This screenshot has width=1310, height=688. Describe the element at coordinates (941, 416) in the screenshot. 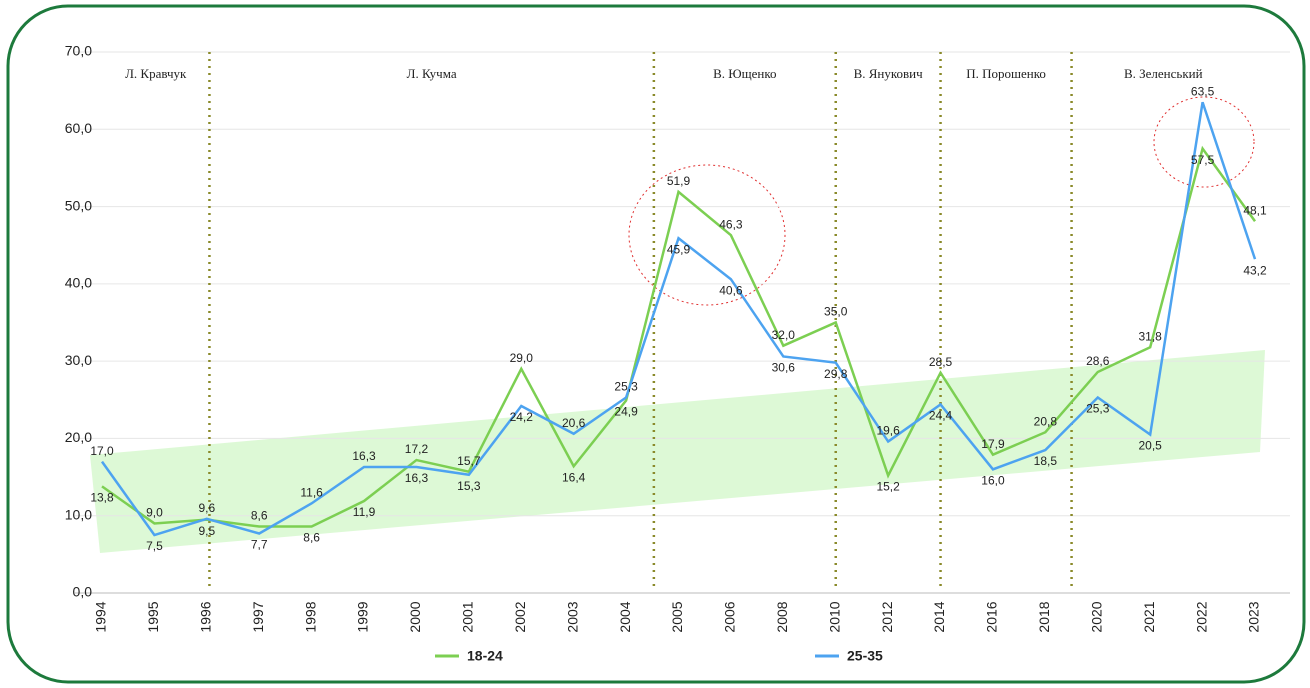

I see `data-label: 24,4` at that location.